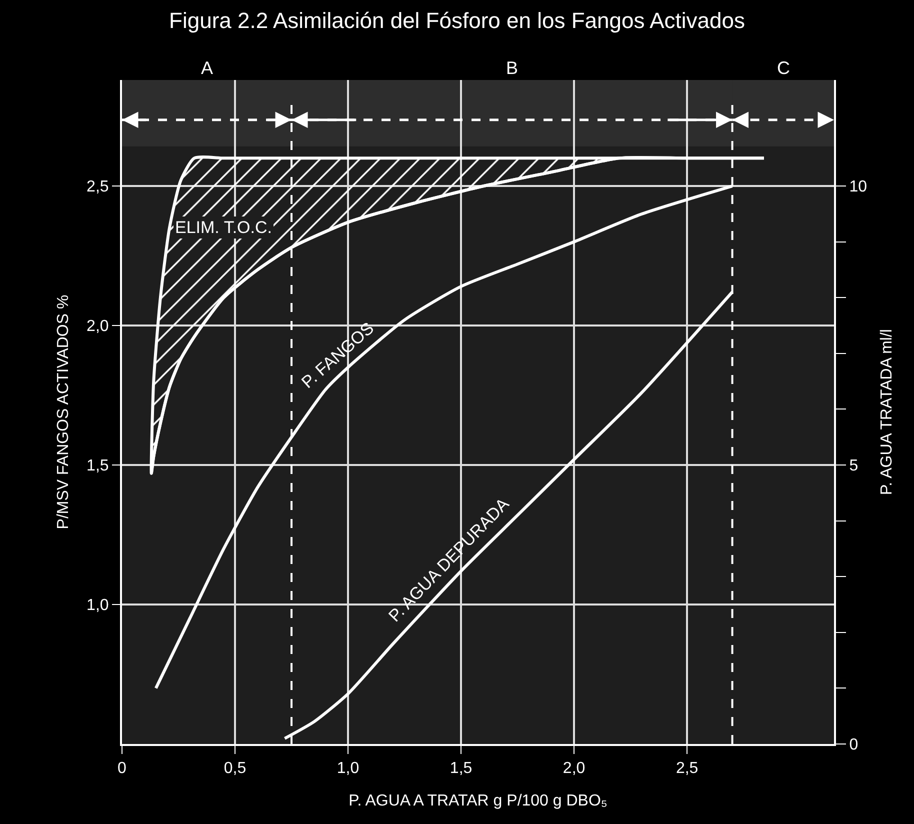 This screenshot has width=914, height=824. Describe the element at coordinates (122, 769) in the screenshot. I see `x-tick-label: 0` at that location.